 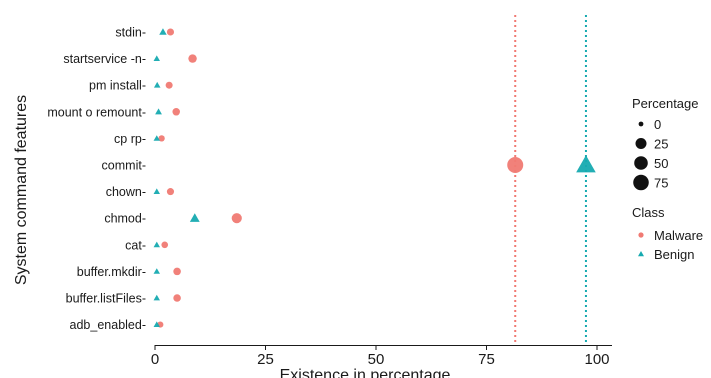 What do you see at coordinates (117, 86) in the screenshot?
I see `y-tick-label: pm install-` at bounding box center [117, 86].